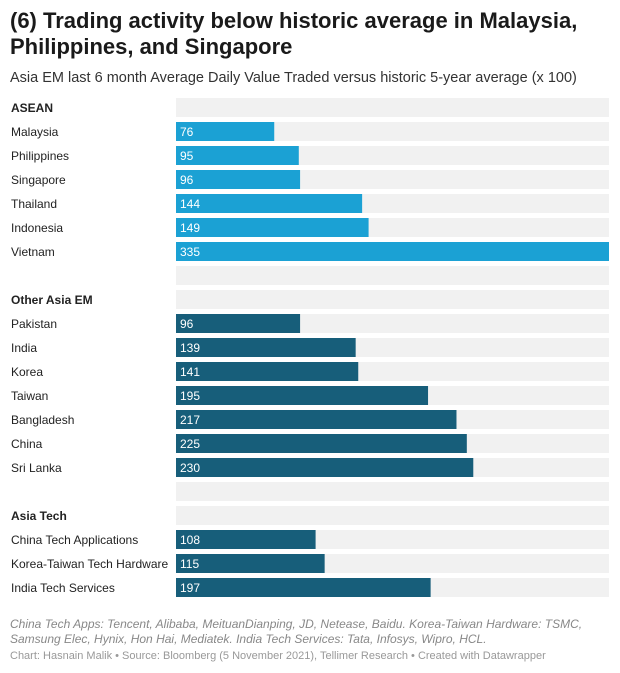 The width and height of the screenshot is (620, 673). What do you see at coordinates (190, 444) in the screenshot?
I see `value-label: 225` at bounding box center [190, 444].